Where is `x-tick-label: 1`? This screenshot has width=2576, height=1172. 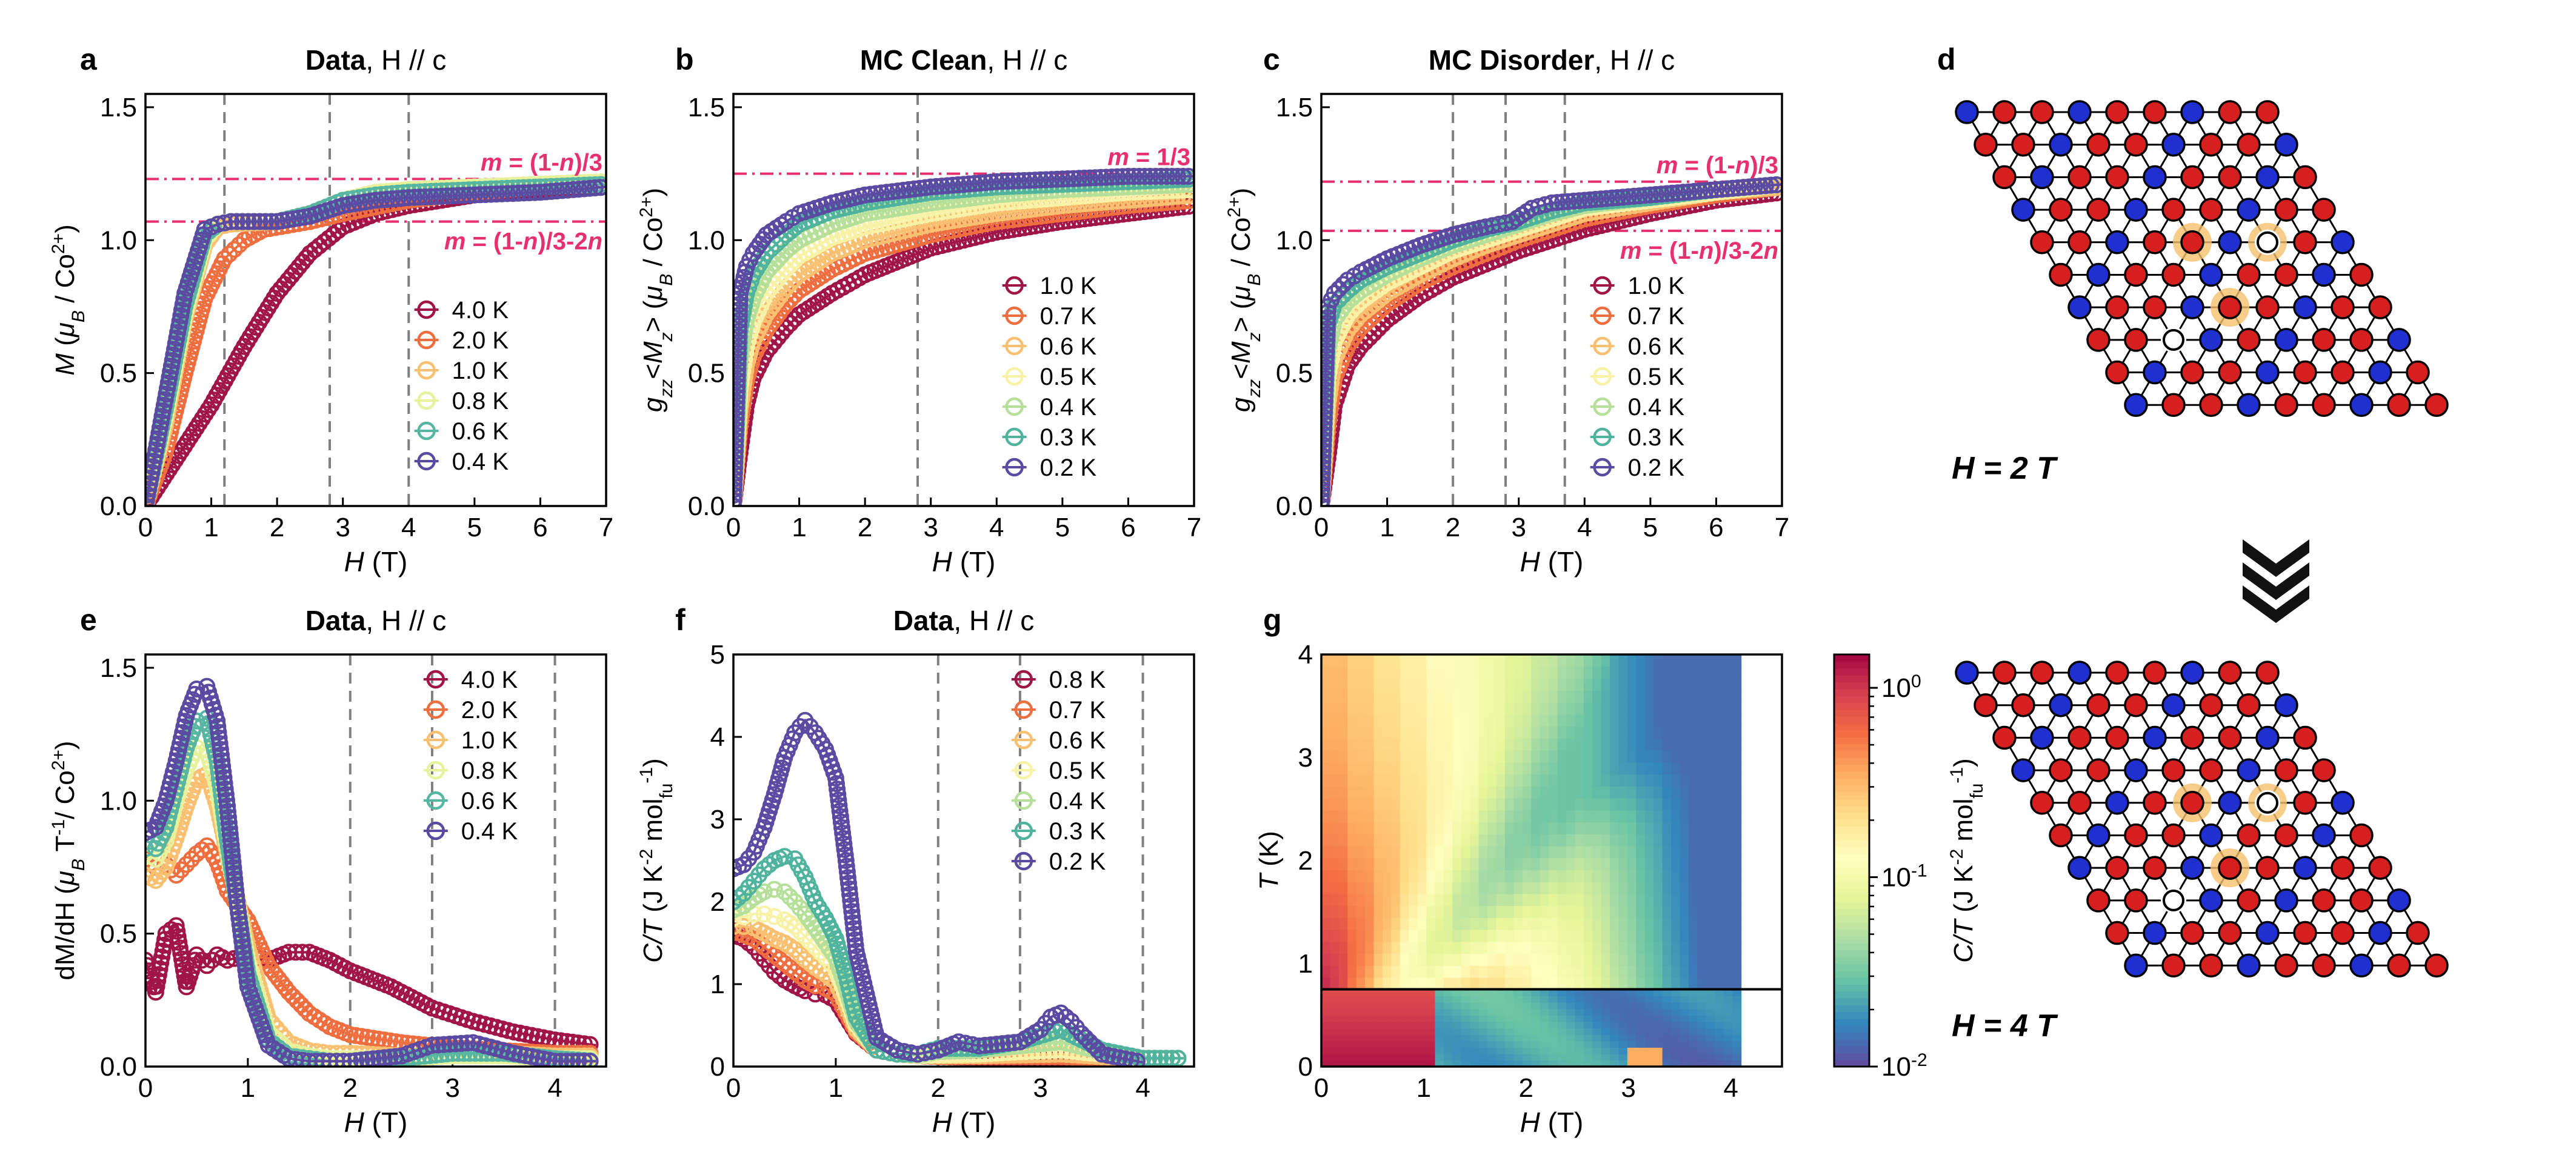
x-tick-label: 1 is located at coordinates (1387, 527).